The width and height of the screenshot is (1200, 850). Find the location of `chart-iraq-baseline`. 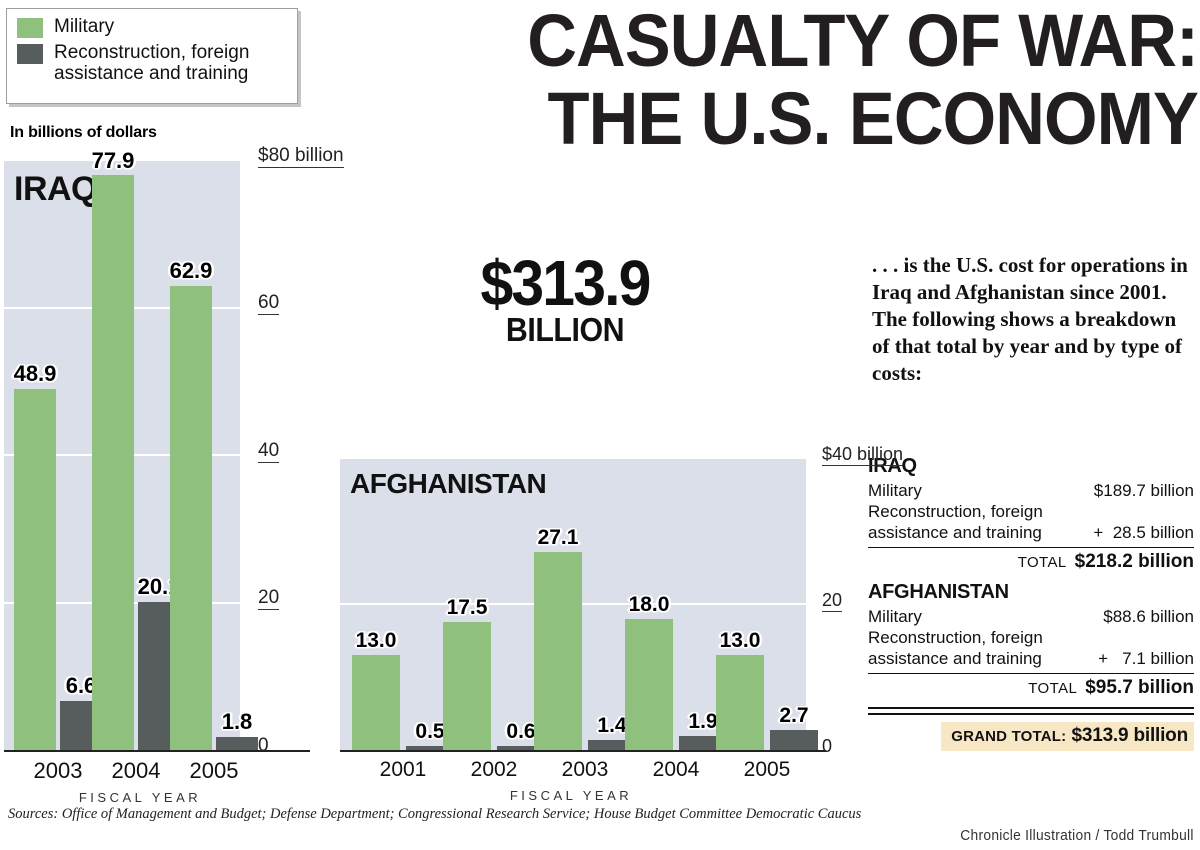

chart-iraq-baseline is located at coordinates (157, 751).